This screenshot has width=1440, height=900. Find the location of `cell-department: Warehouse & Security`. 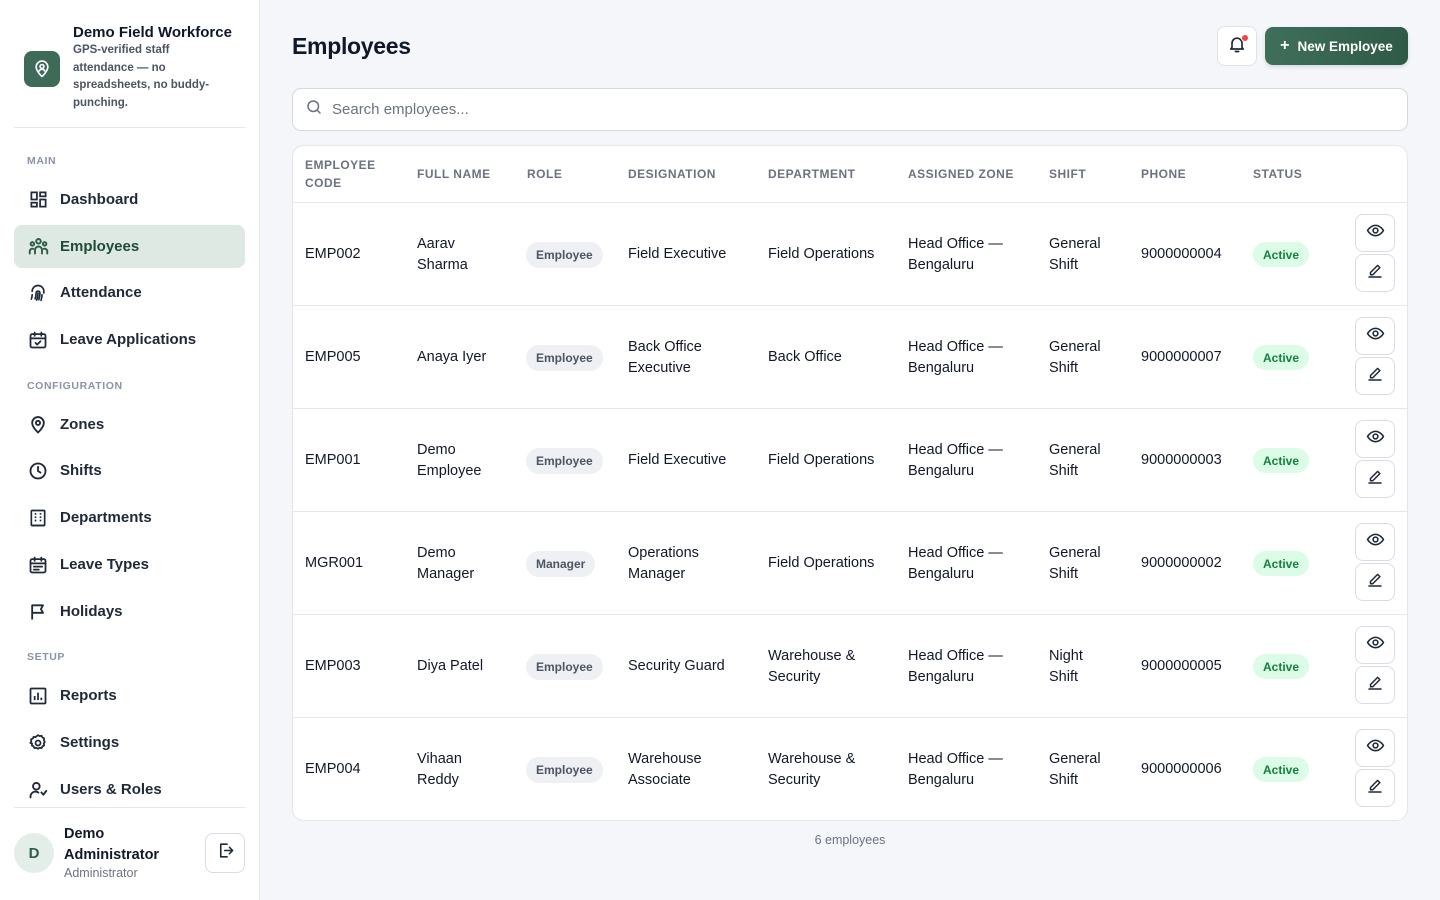

cell-department: Warehouse & Security is located at coordinates (812, 666).